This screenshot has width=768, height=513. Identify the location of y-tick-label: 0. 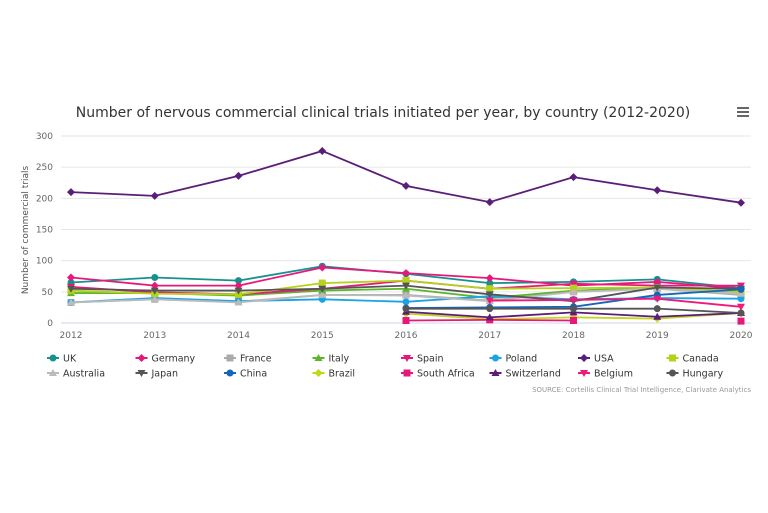
(50, 324).